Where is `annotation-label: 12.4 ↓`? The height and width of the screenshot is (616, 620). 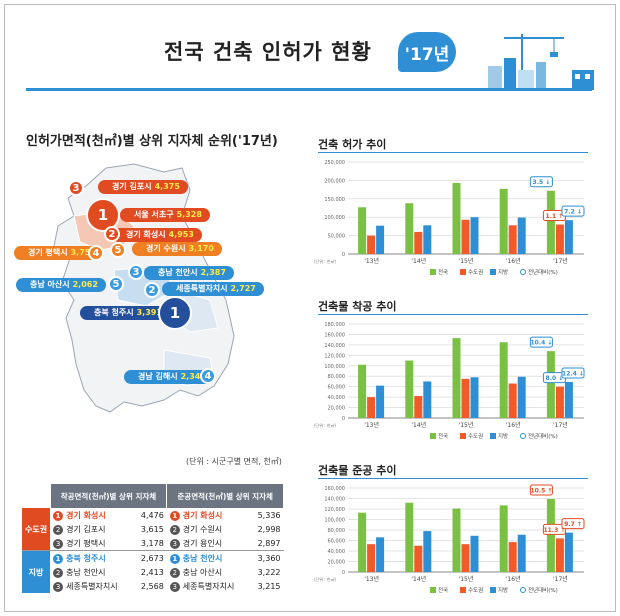 annotation-label: 12.4 ↓ is located at coordinates (573, 373).